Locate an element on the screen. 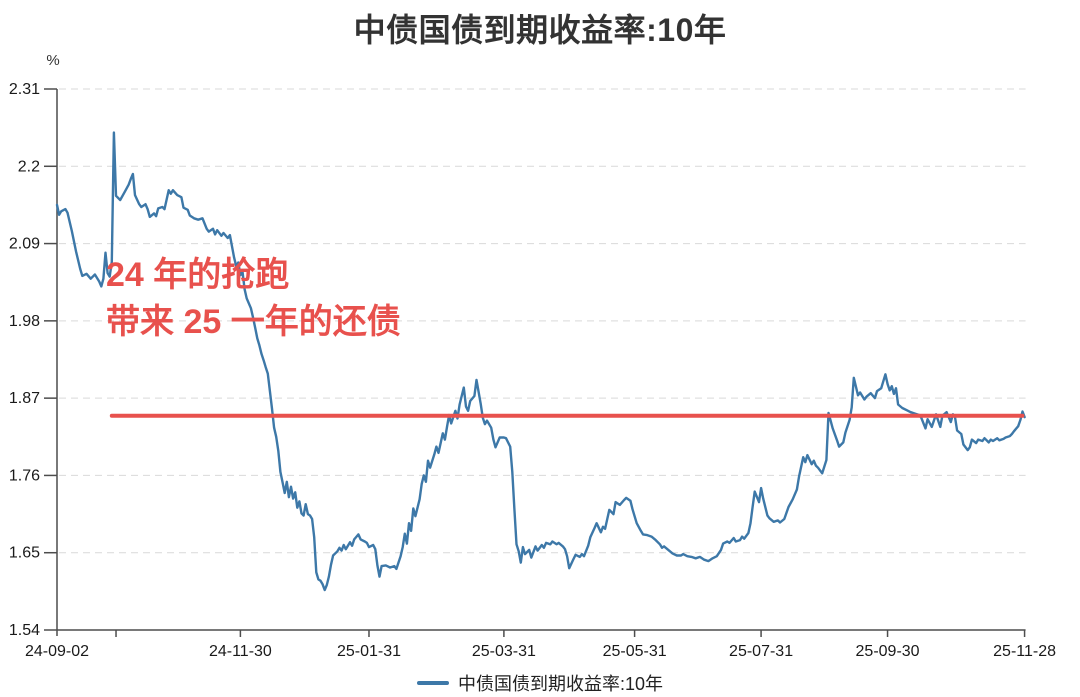 The image size is (1080, 697). x-tick-label: 25-03-31 is located at coordinates (504, 651).